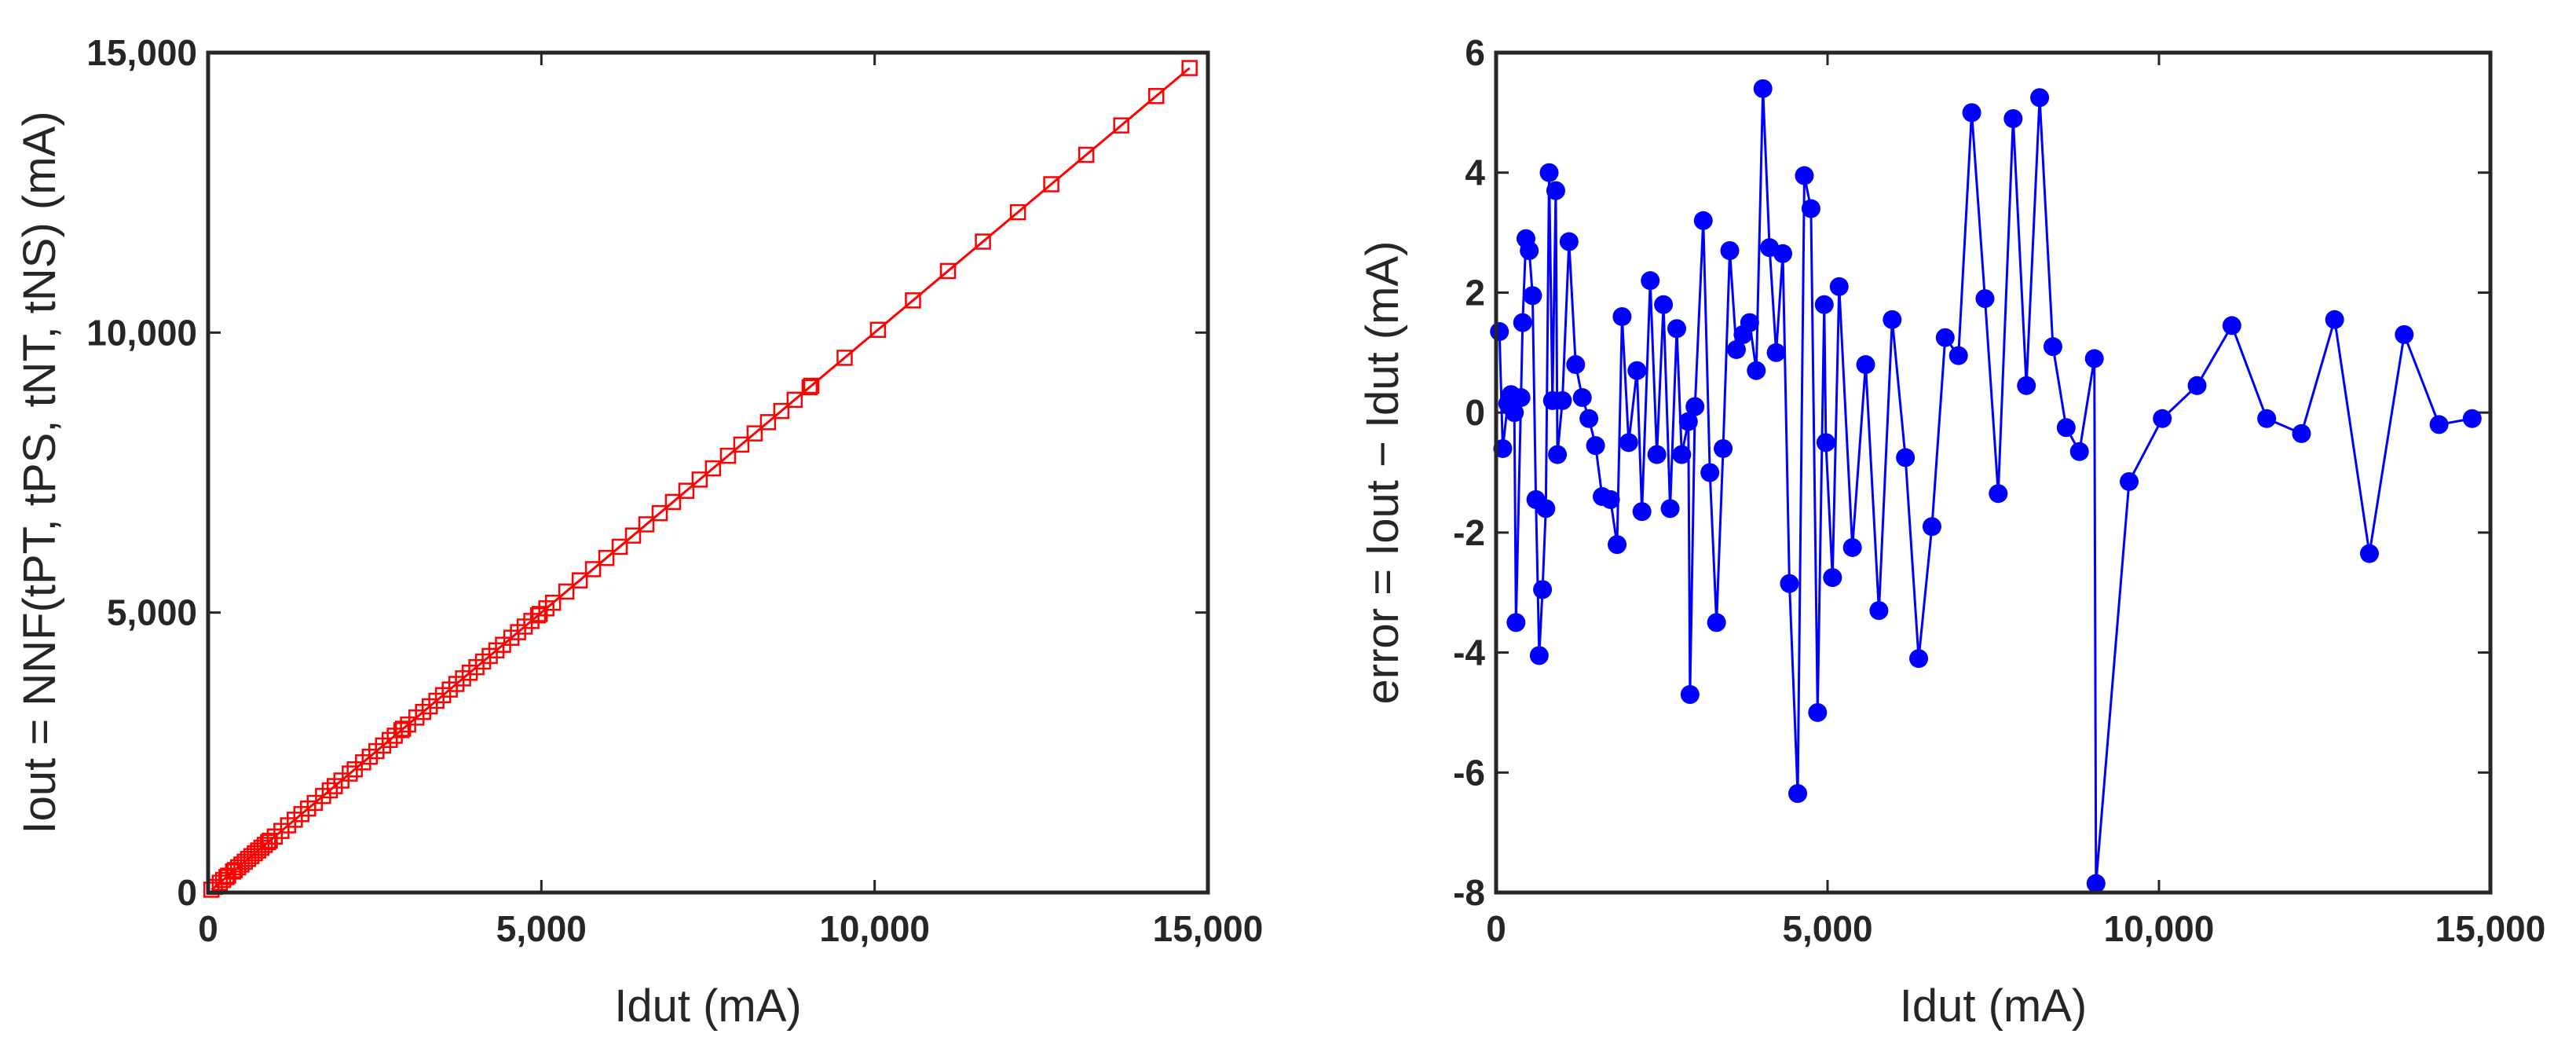 The image size is (2576, 1063). What do you see at coordinates (1469, 652) in the screenshot?
I see `y-tick-label: -4` at bounding box center [1469, 652].